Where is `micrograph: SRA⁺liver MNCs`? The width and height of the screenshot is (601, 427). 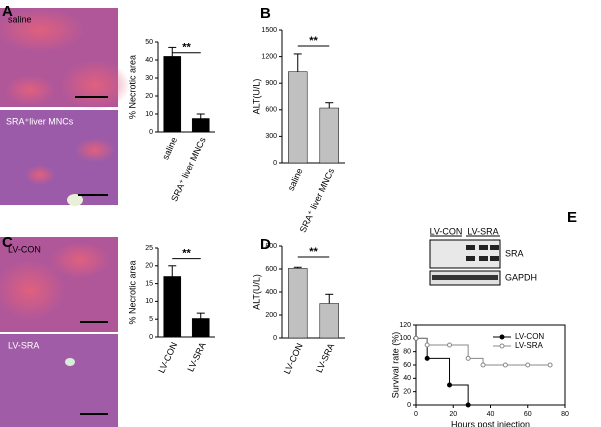 micrograph: SRA⁺liver MNCs is located at coordinates (59, 158).